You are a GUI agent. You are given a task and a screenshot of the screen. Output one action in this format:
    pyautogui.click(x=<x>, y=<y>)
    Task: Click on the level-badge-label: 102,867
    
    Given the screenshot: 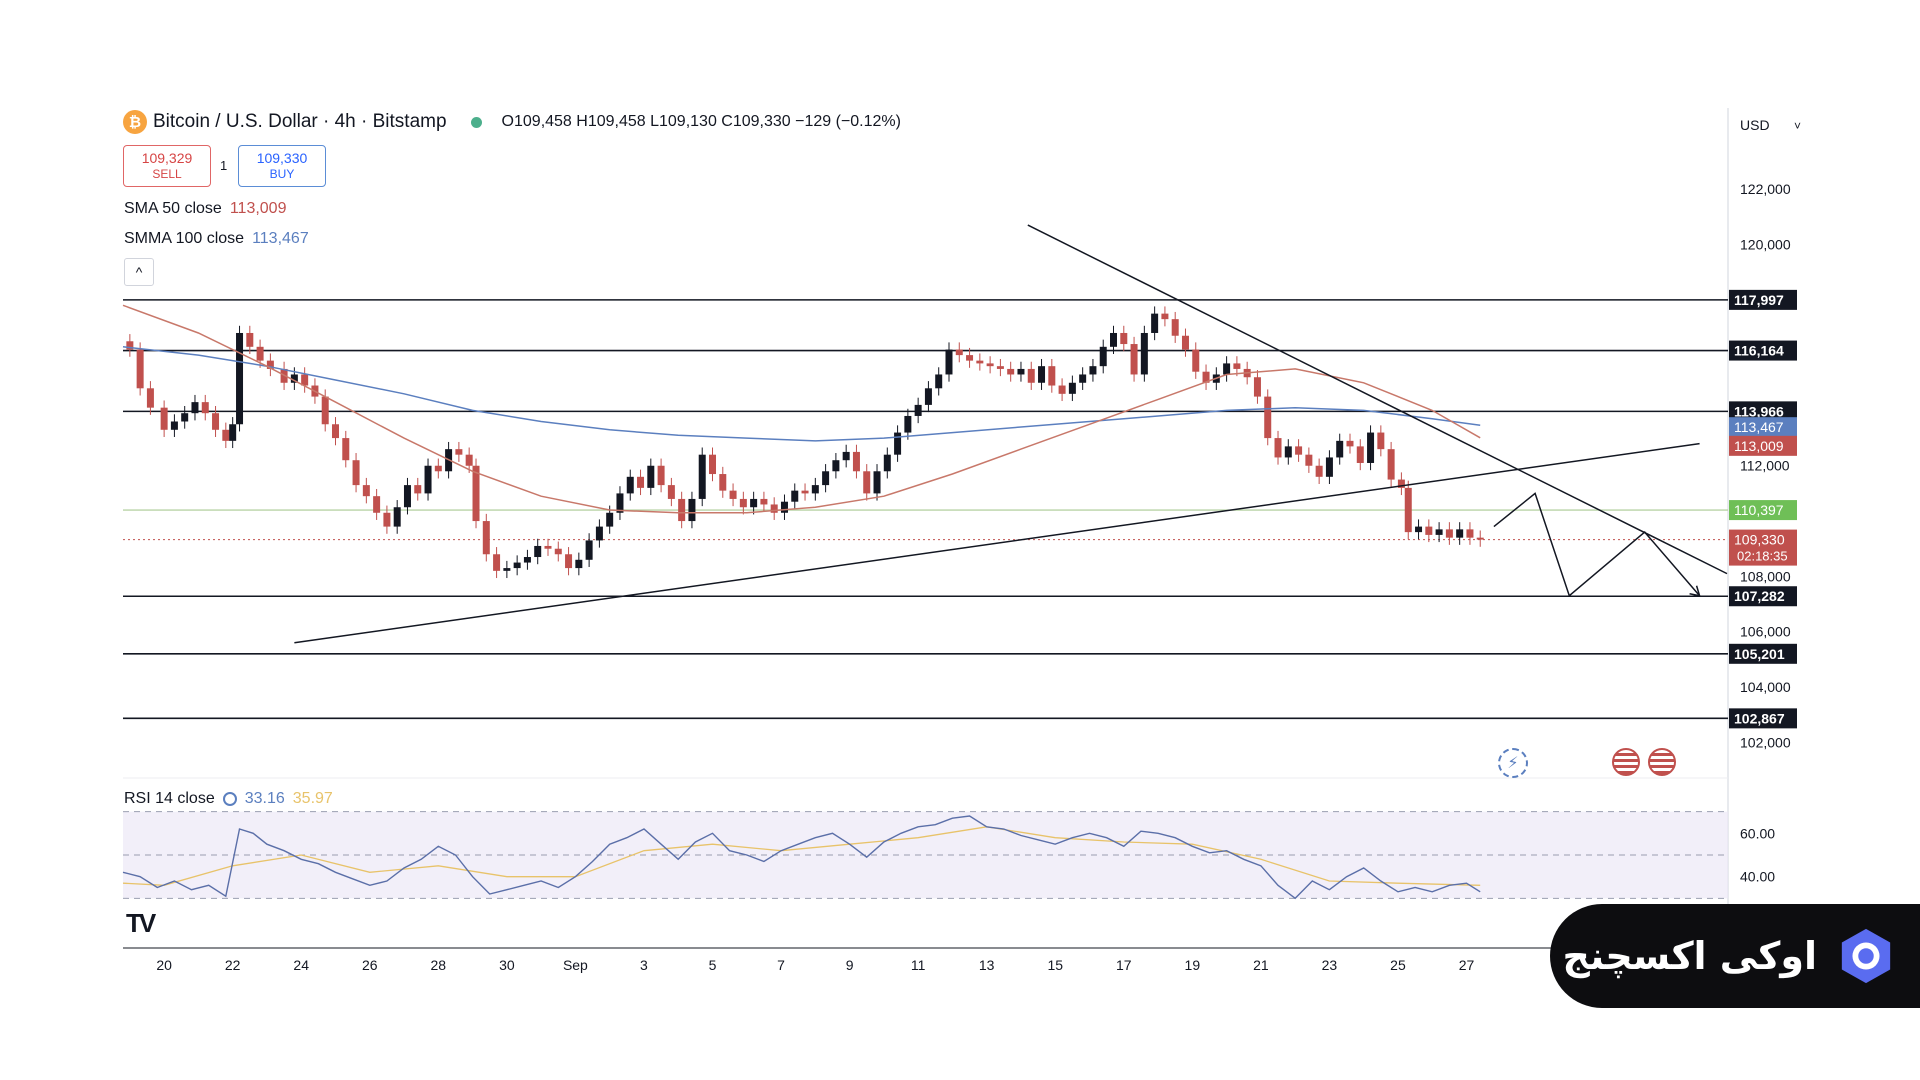 What is the action you would take?
    pyautogui.click(x=1759, y=718)
    